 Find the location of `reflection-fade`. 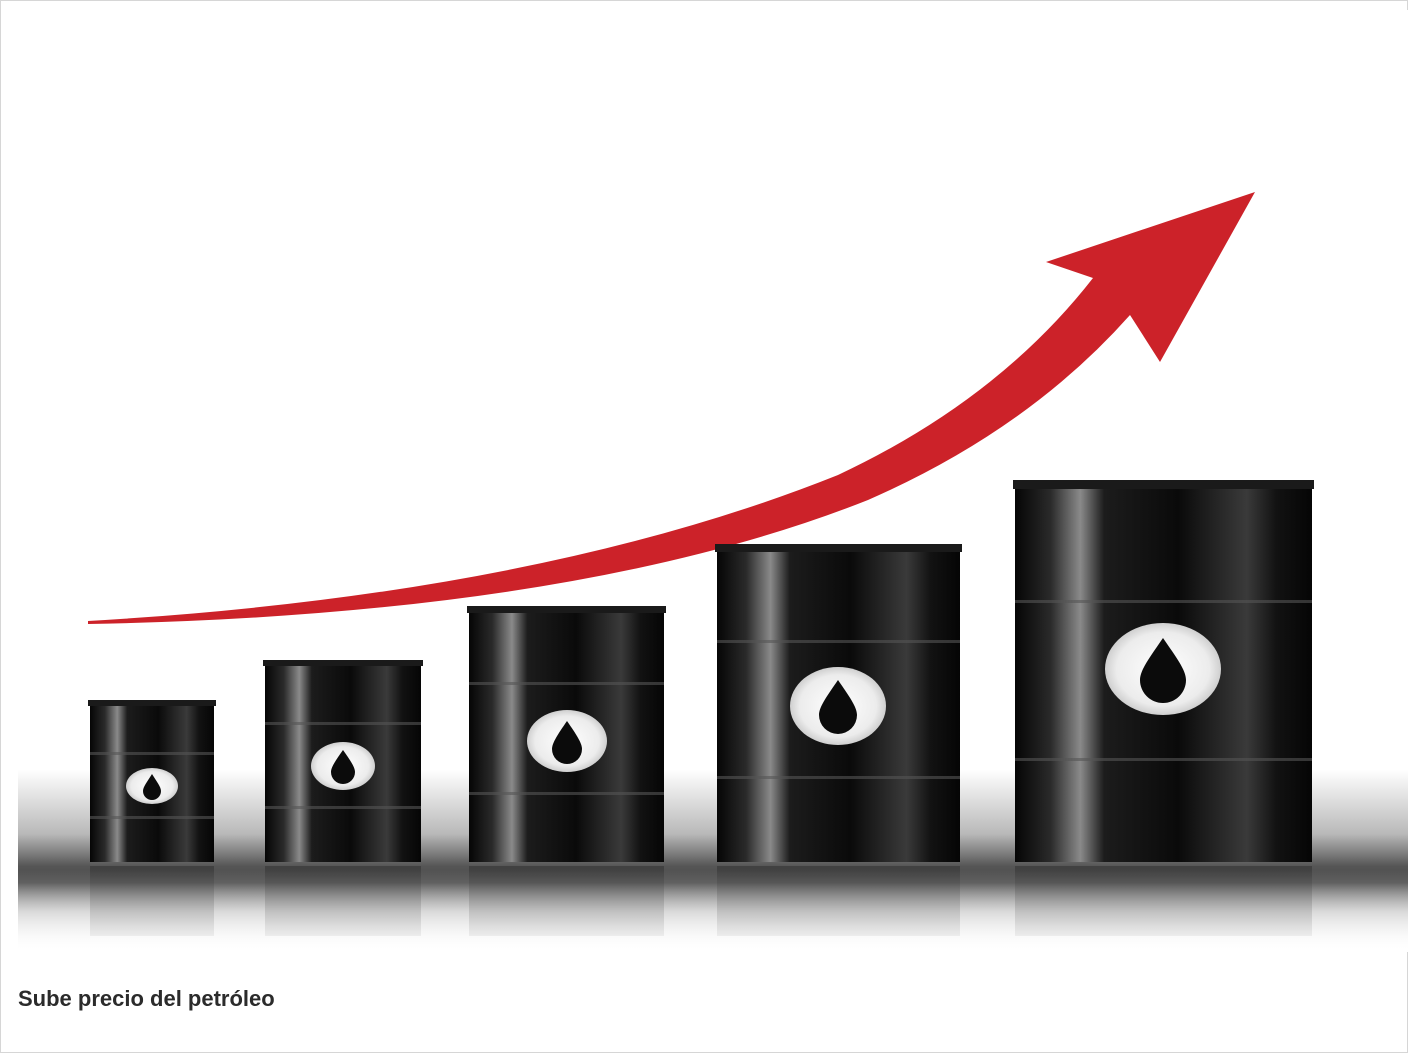

reflection-fade is located at coordinates (713, 909).